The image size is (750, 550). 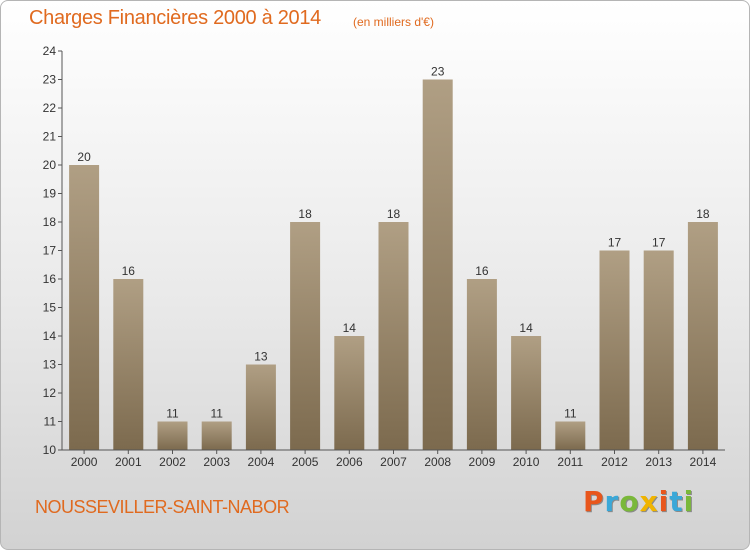 What do you see at coordinates (50, 80) in the screenshot?
I see `y-tick-label: 23` at bounding box center [50, 80].